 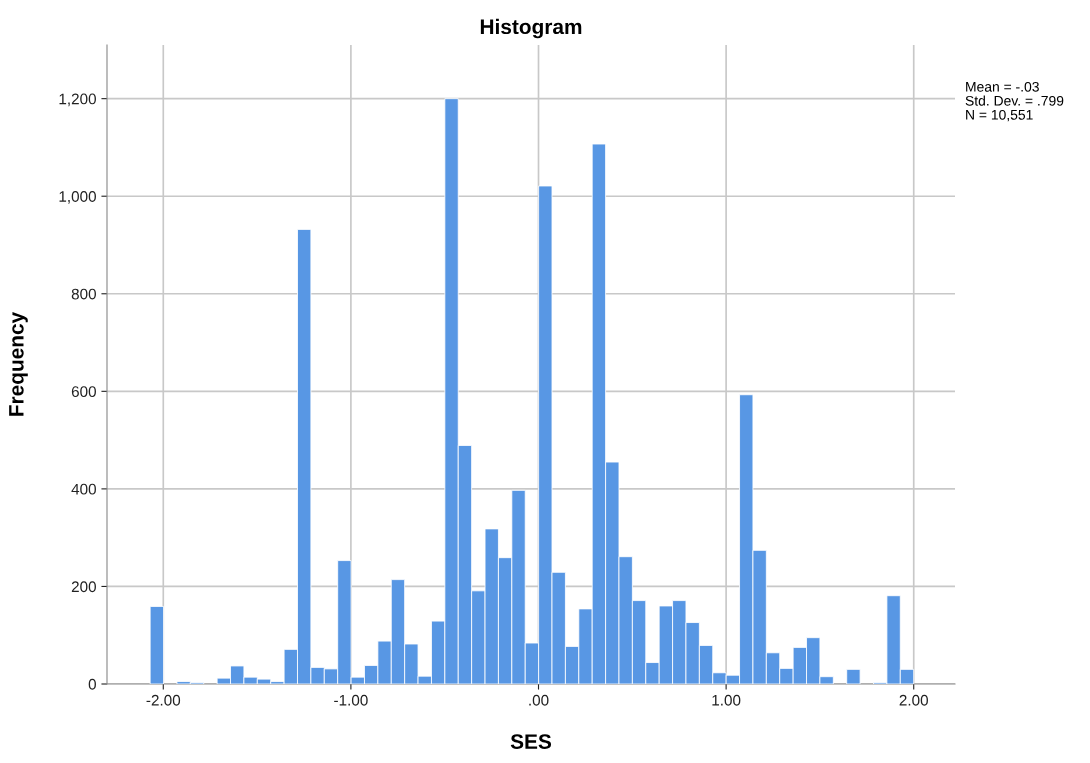 I want to click on text: N = 10,551, so click(x=999, y=115).